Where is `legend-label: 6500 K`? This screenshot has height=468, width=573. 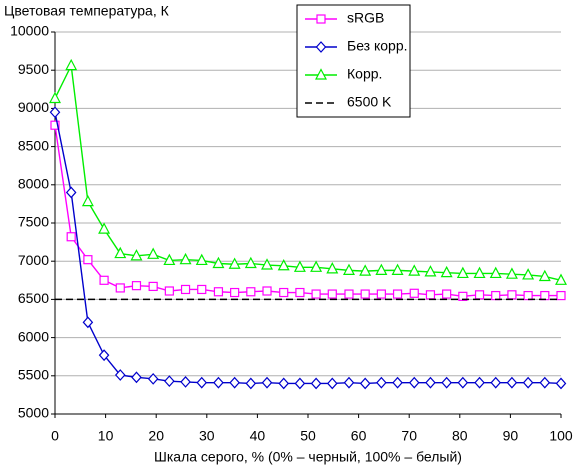
legend-label: 6500 K is located at coordinates (369, 102).